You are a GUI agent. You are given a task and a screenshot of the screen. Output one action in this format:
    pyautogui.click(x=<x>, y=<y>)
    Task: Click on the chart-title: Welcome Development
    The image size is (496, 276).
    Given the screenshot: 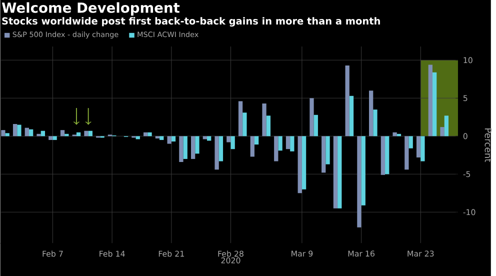 What is the action you would take?
    pyautogui.click(x=91, y=9)
    